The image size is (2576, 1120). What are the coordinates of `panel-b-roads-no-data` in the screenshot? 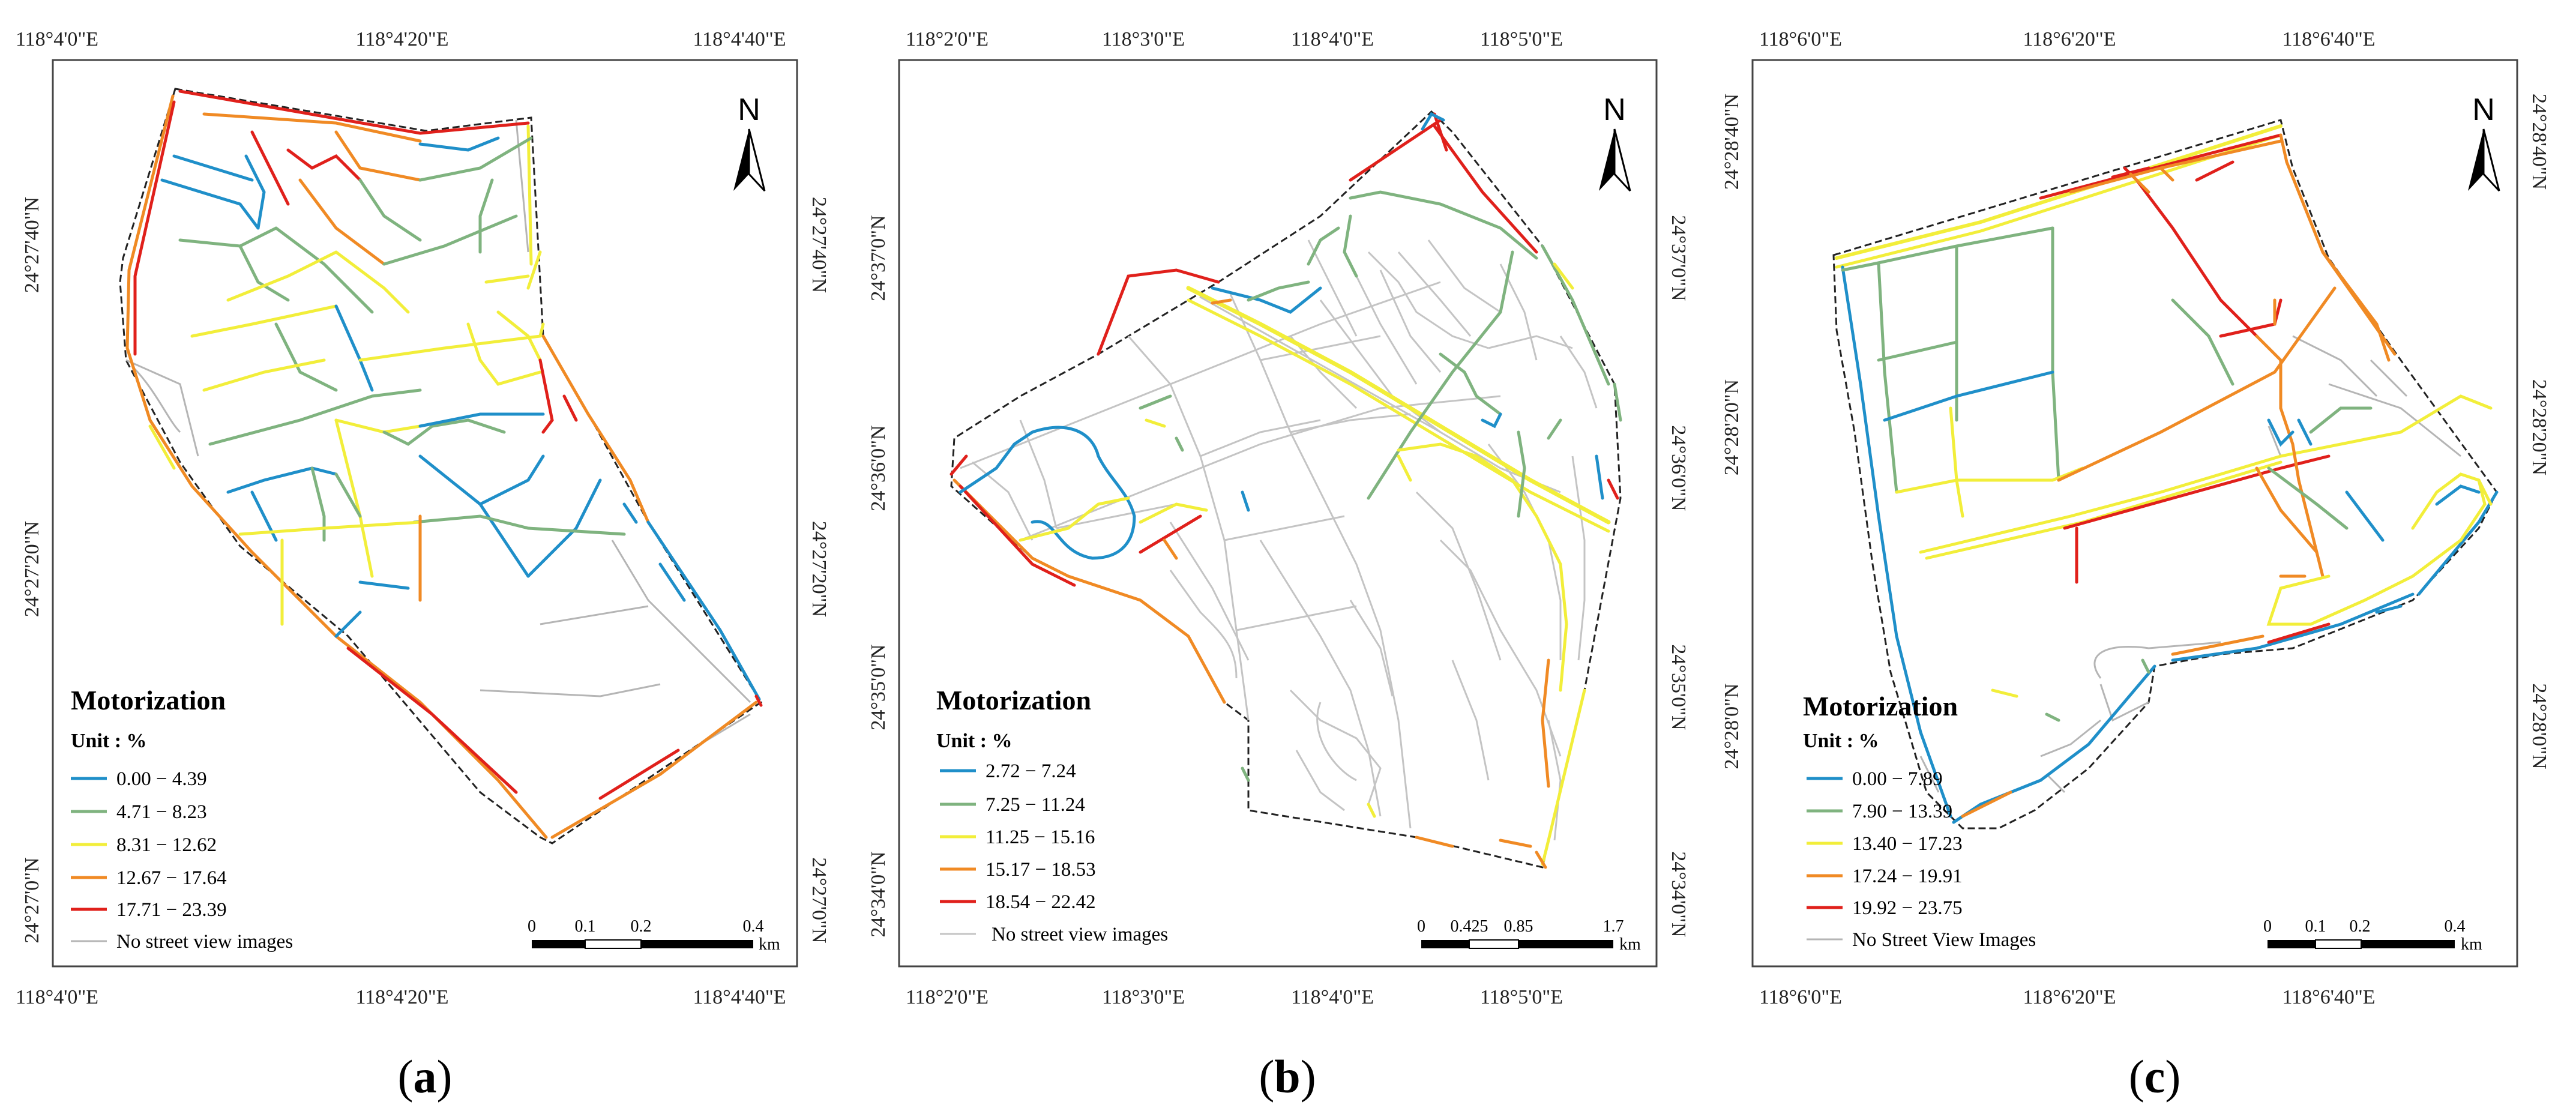 It's located at (1279, 540).